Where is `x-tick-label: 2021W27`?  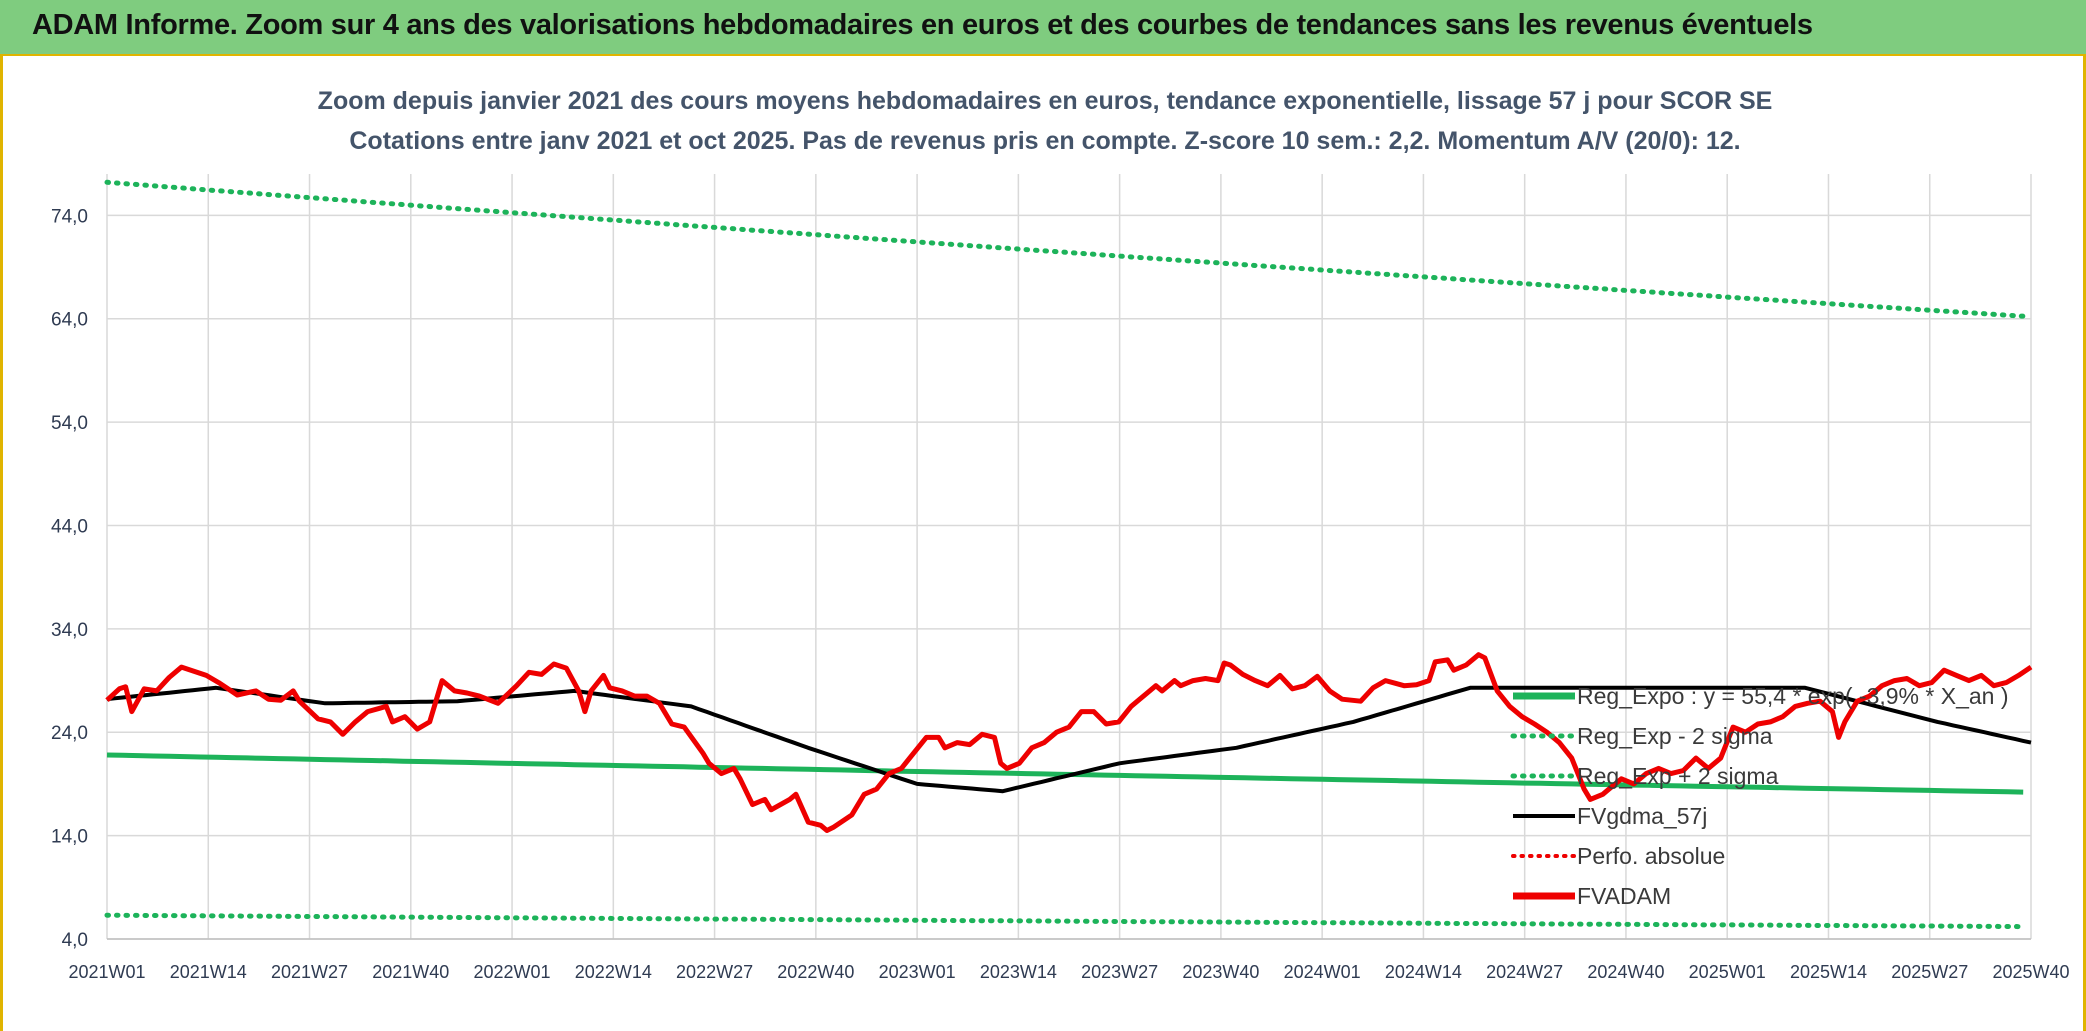 x-tick-label: 2021W27 is located at coordinates (309, 972).